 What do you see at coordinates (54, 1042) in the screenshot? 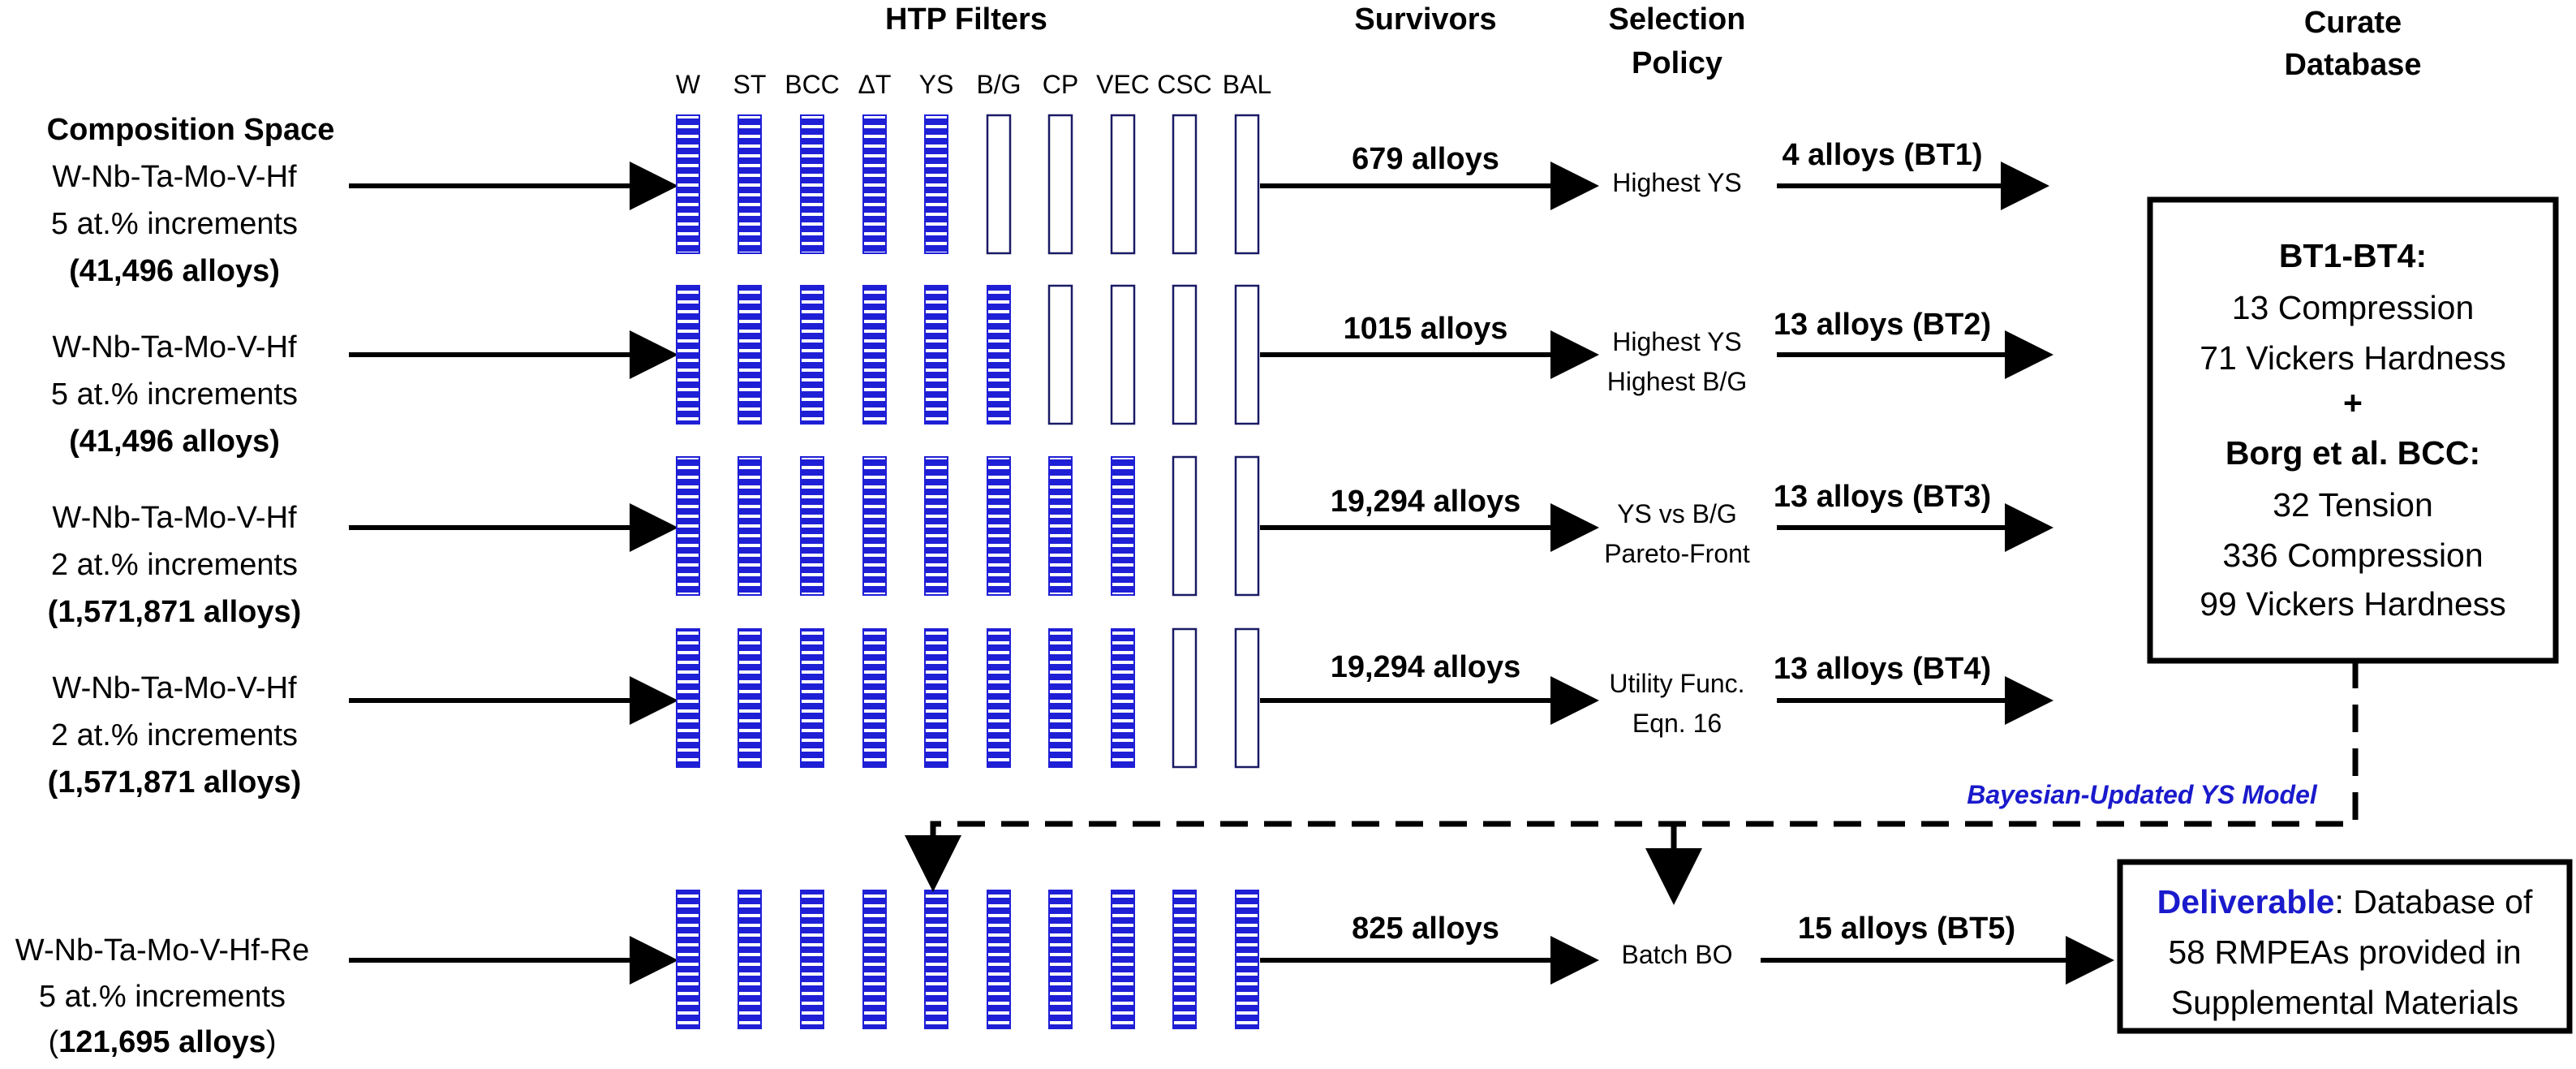
I see `paren-open: (` at bounding box center [54, 1042].